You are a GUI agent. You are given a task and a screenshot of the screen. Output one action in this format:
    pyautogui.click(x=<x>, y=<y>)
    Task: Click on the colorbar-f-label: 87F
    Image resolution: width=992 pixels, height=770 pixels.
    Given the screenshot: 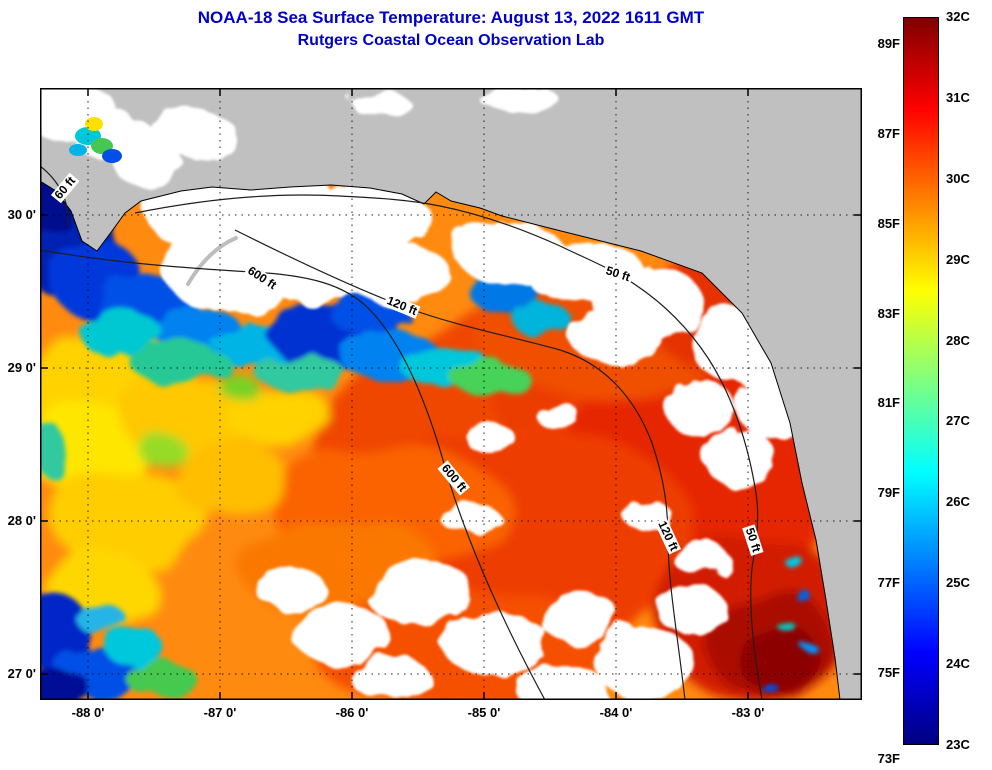 What is the action you would take?
    pyautogui.click(x=888, y=133)
    